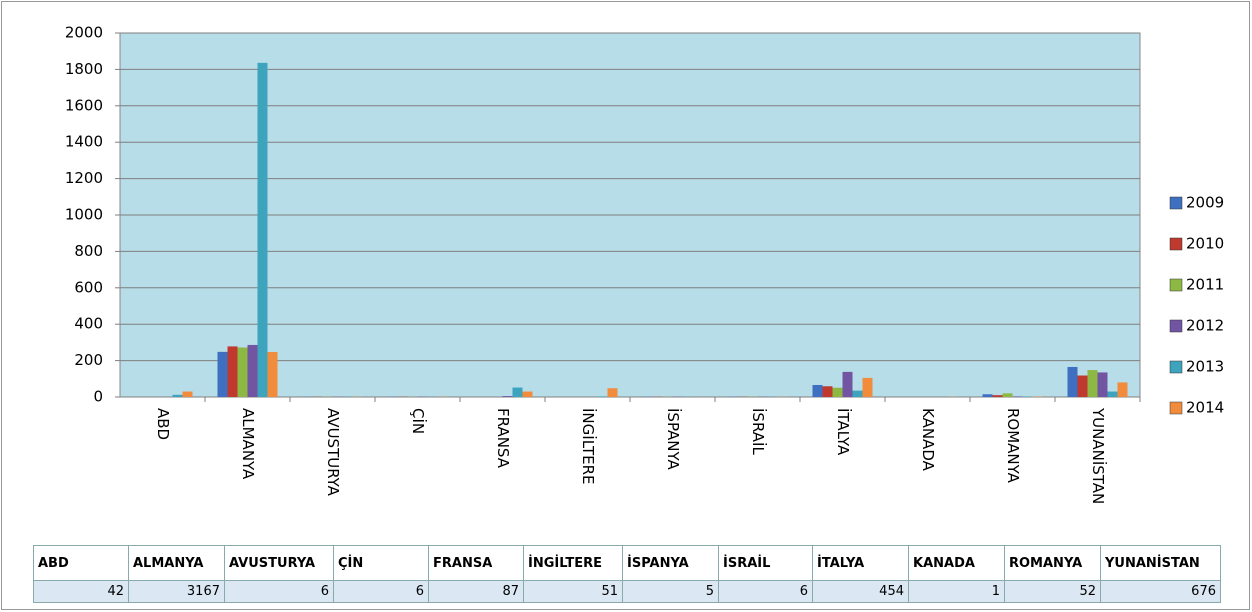  I want to click on table-value: 3167, so click(176, 591).